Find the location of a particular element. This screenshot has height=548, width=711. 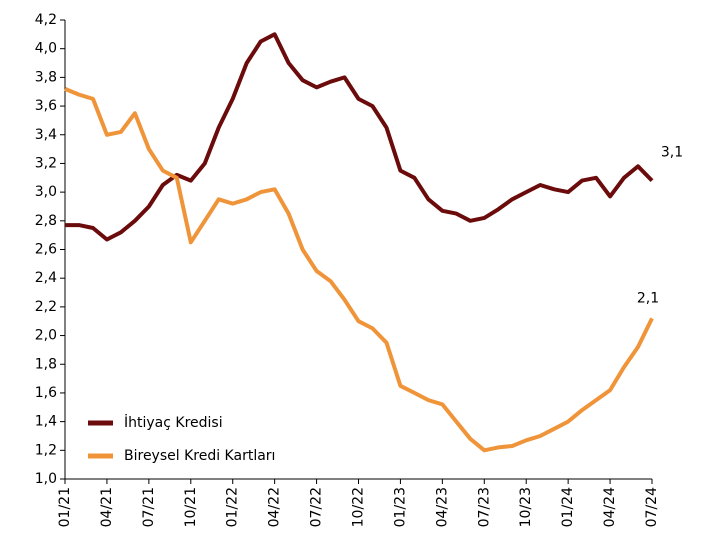

y-tick-label: 3,2 is located at coordinates (46, 163).